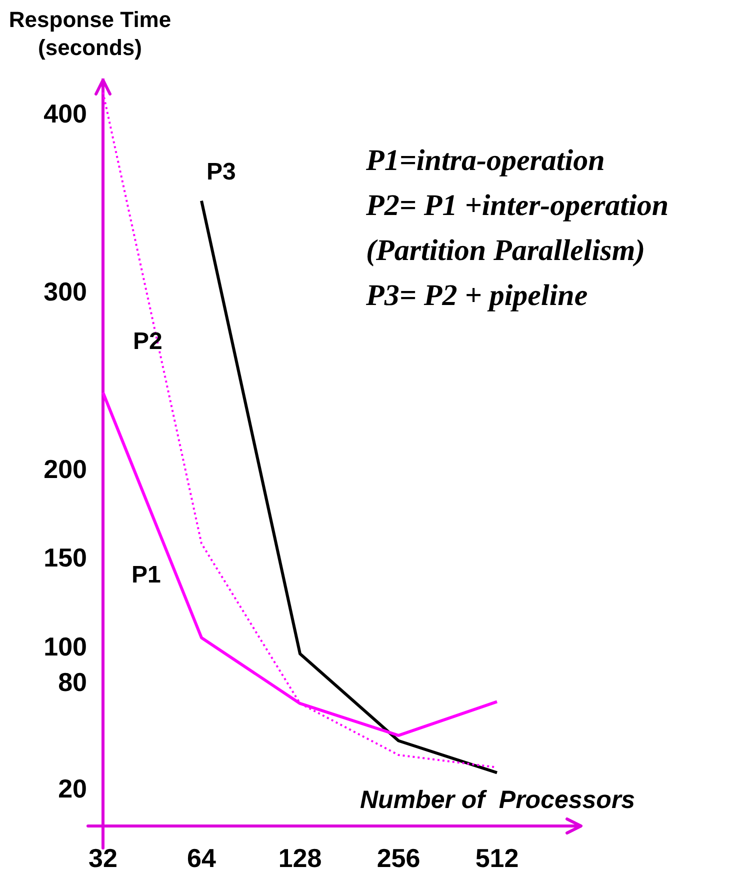 The width and height of the screenshot is (746, 876). I want to click on series-label: P1, so click(146, 574).